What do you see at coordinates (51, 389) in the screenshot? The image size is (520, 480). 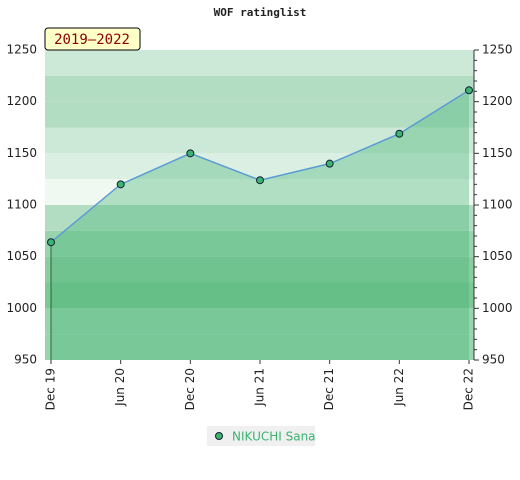 I see `x-tick-label: Dec 19` at bounding box center [51, 389].